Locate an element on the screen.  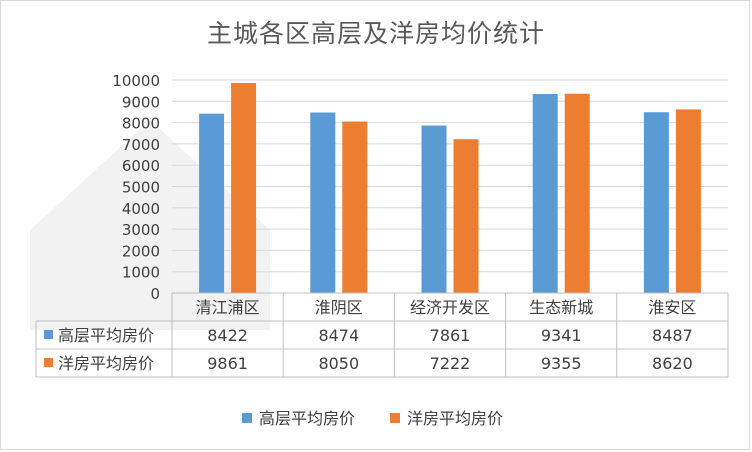
y-tick-label: 0 is located at coordinates (155, 294).